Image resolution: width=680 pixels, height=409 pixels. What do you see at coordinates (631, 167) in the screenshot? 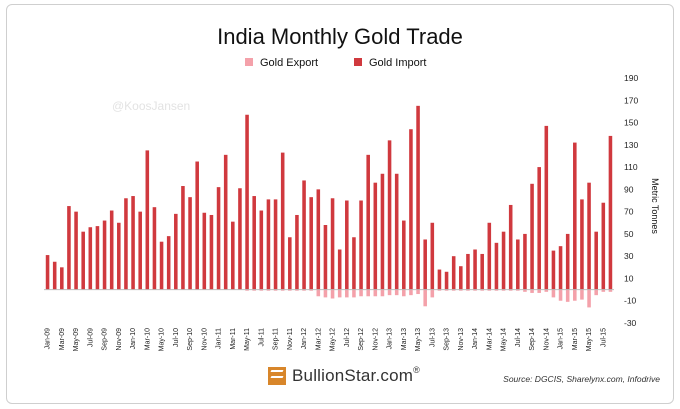
I see `y-tick-label: 110` at bounding box center [631, 167].